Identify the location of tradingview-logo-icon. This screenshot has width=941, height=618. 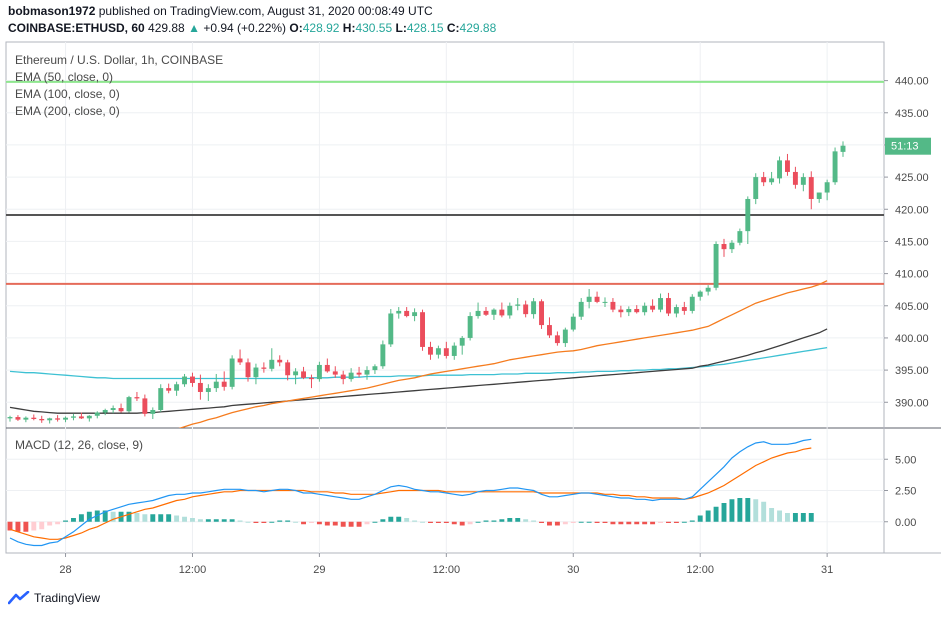
(19, 598).